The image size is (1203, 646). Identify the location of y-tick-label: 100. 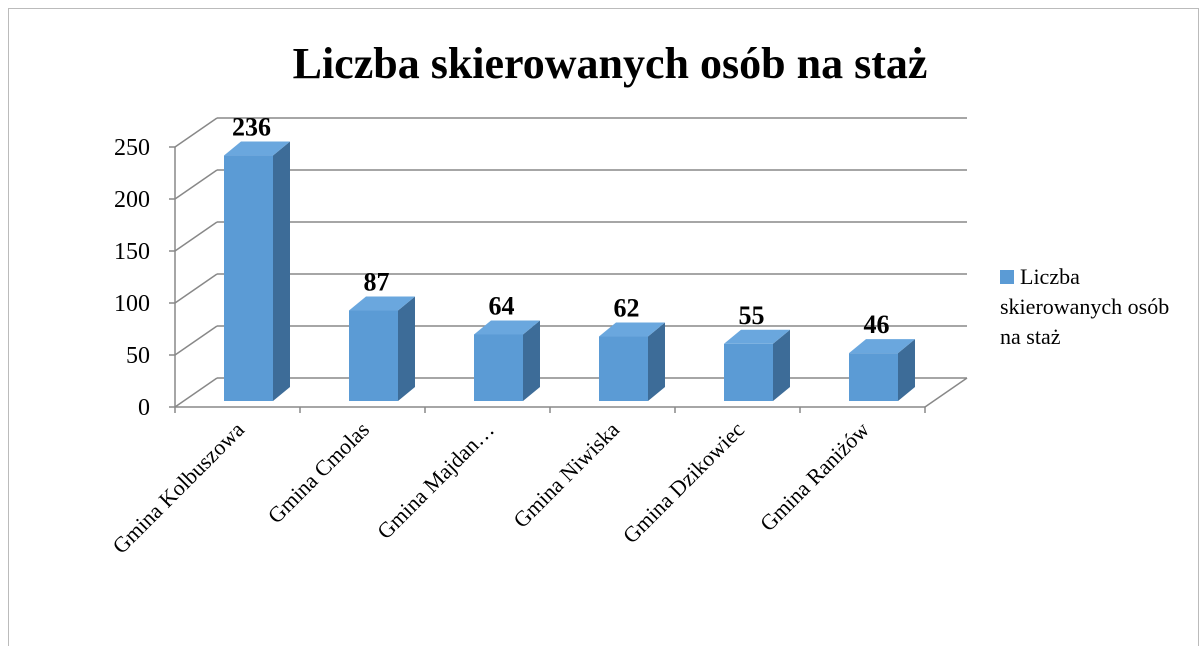
(132, 304).